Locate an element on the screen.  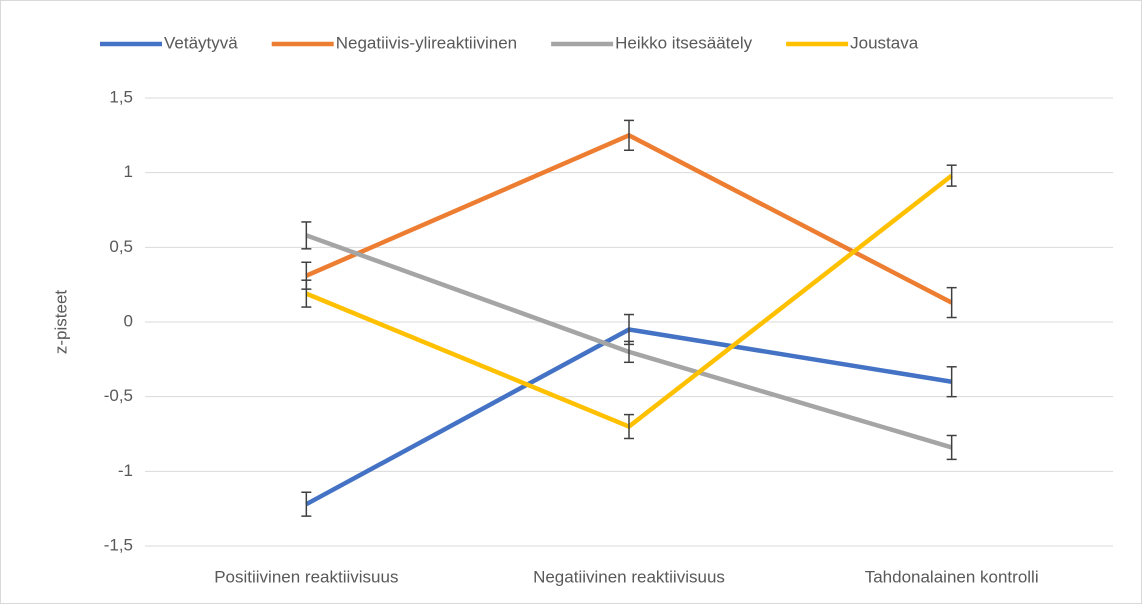
y-tick-label: -1 is located at coordinates (125, 470).